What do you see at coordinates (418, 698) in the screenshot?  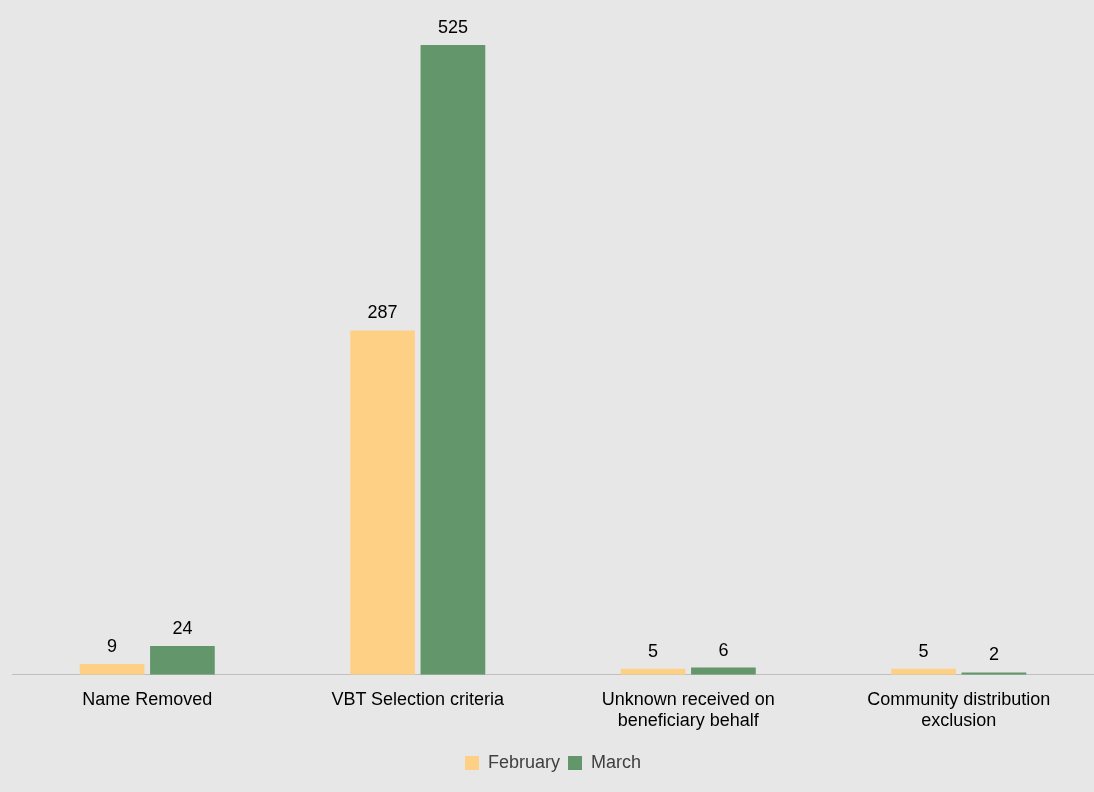 I see `x-tick-label: VBT Selection criteria` at bounding box center [418, 698].